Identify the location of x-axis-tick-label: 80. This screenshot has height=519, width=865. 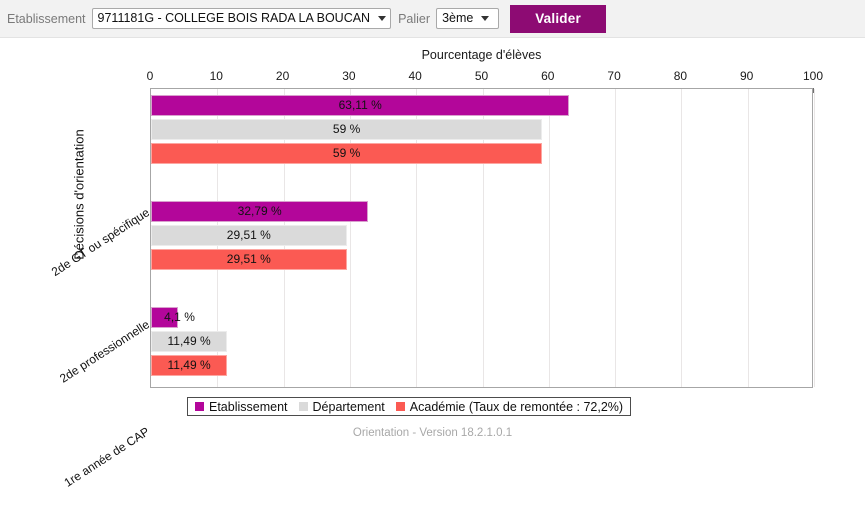
(680, 76).